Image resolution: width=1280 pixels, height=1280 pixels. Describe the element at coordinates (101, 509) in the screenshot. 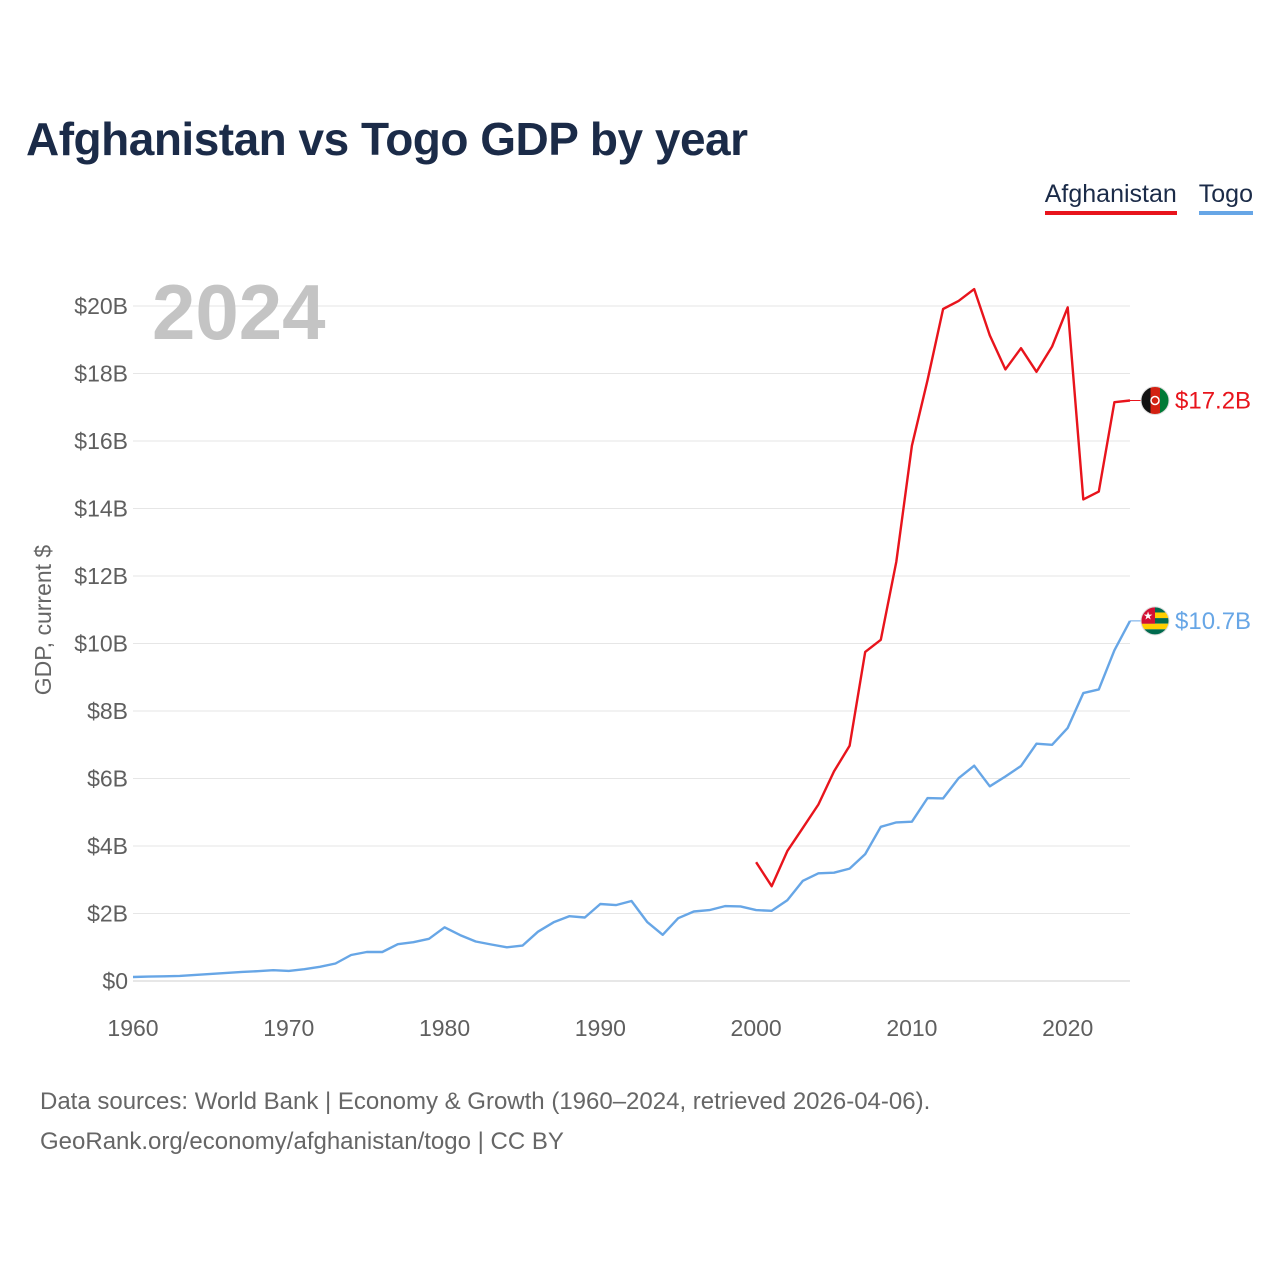

I see `y-tick-label: $14B` at that location.